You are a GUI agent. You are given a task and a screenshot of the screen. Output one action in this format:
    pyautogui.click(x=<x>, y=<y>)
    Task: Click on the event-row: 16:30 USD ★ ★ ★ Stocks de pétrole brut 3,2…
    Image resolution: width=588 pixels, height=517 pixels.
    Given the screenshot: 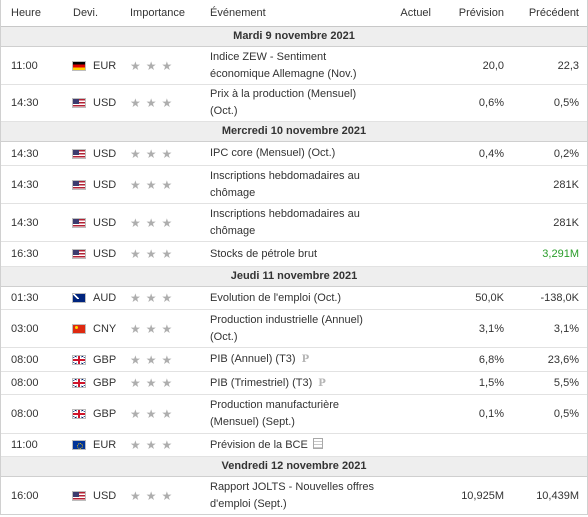 What is the action you would take?
    pyautogui.click(x=294, y=254)
    